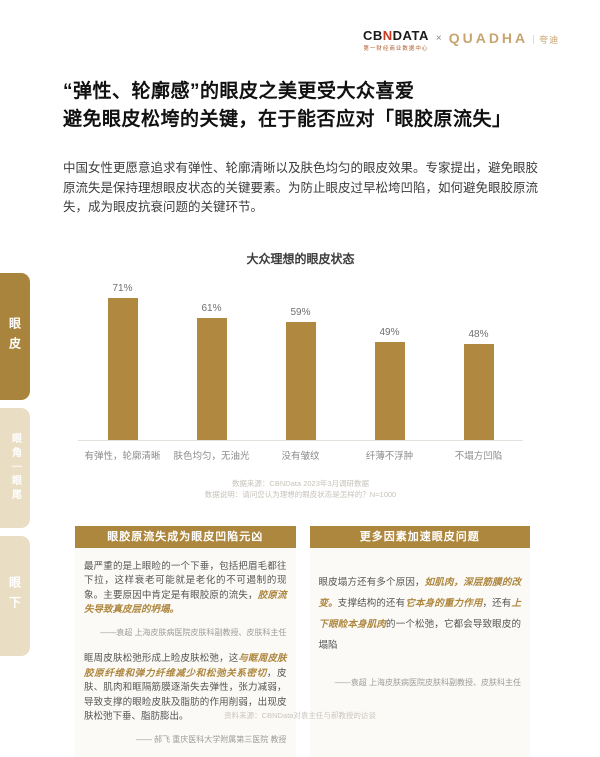 This screenshot has width=600, height=757. What do you see at coordinates (419, 592) in the screenshot?
I see `emphasis-text: 如肌肉，深层筋膜的改变。` at bounding box center [419, 592].